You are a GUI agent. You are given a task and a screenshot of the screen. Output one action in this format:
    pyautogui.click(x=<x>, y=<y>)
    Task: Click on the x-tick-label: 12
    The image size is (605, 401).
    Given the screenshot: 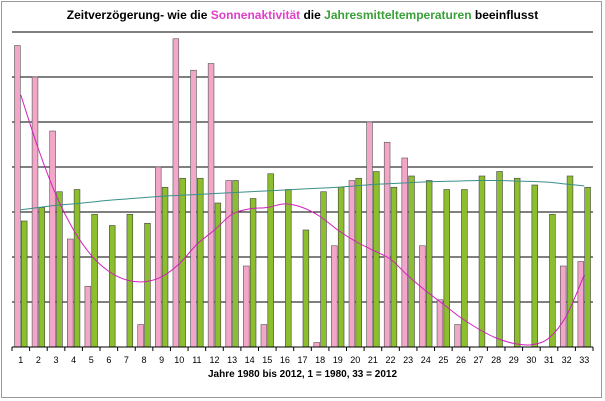 What is the action you would take?
    pyautogui.click(x=214, y=360)
    